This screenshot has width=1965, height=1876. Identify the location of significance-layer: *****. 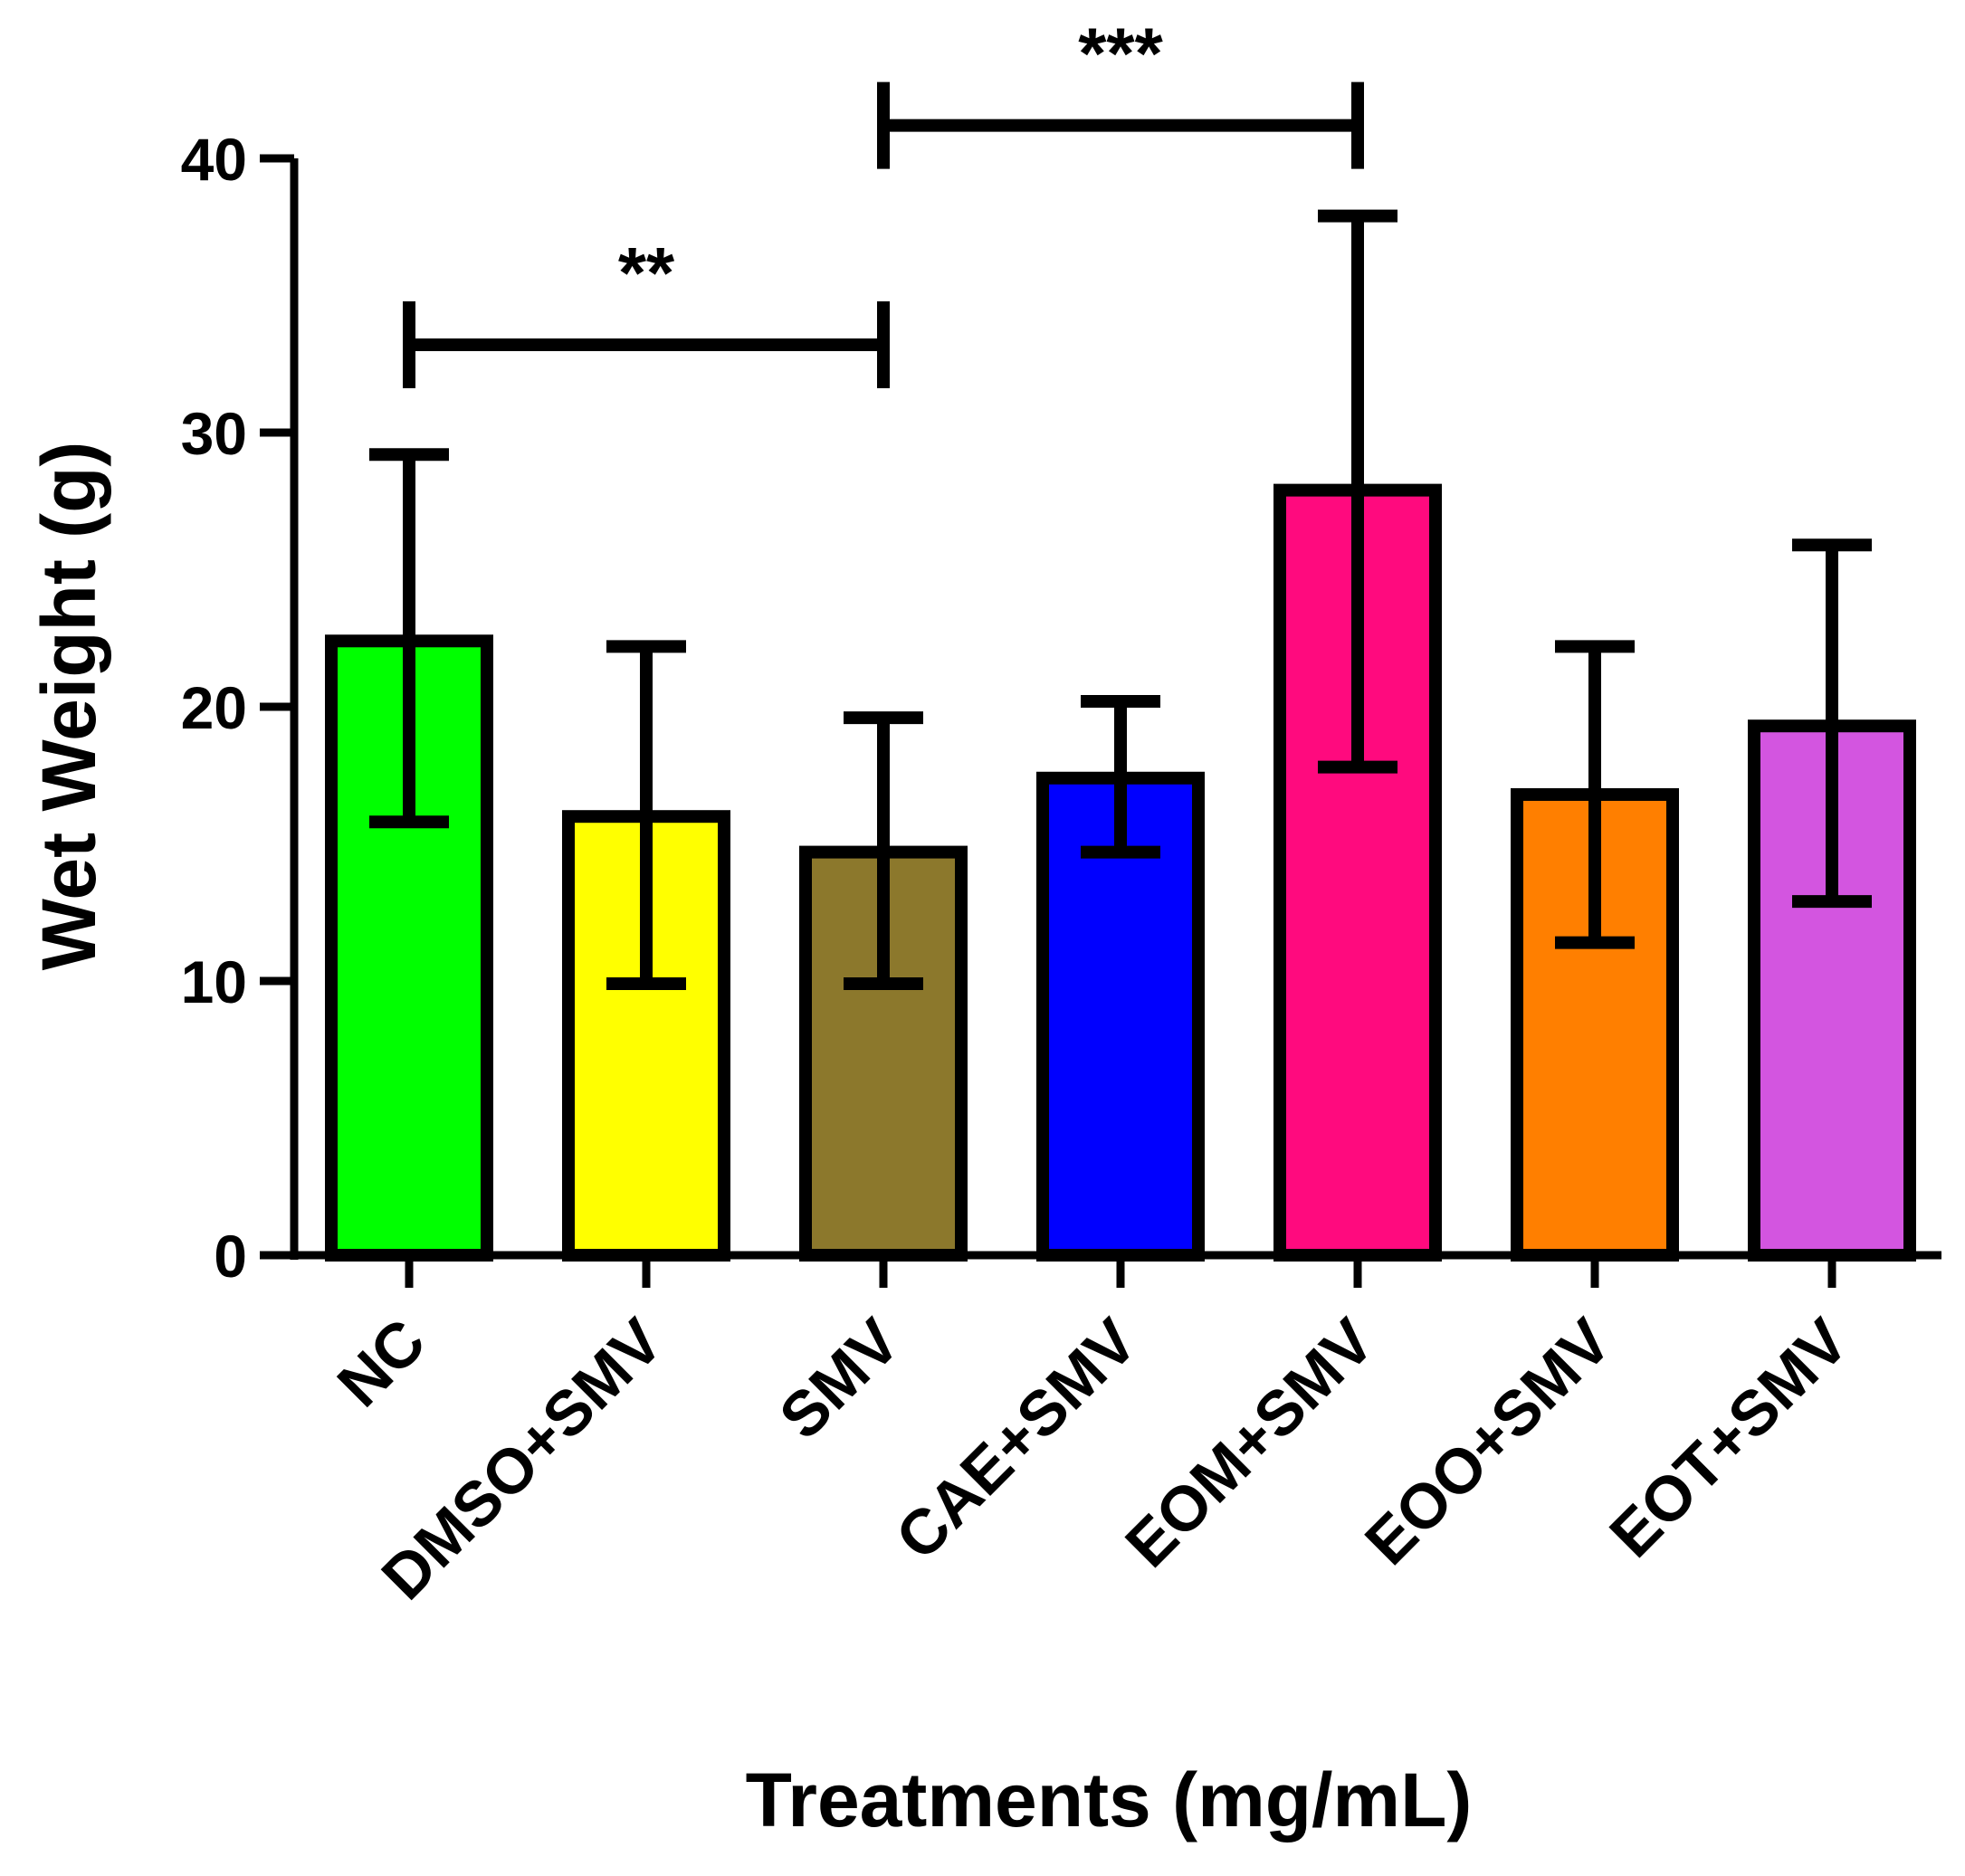
(883, 201).